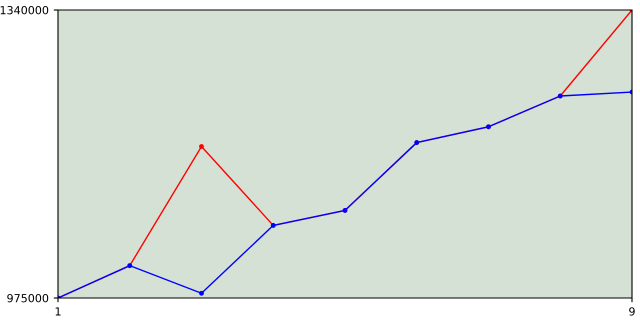 The height and width of the screenshot is (320, 640). What do you see at coordinates (24, 10) in the screenshot?
I see `y-tick-label: 1340000` at bounding box center [24, 10].